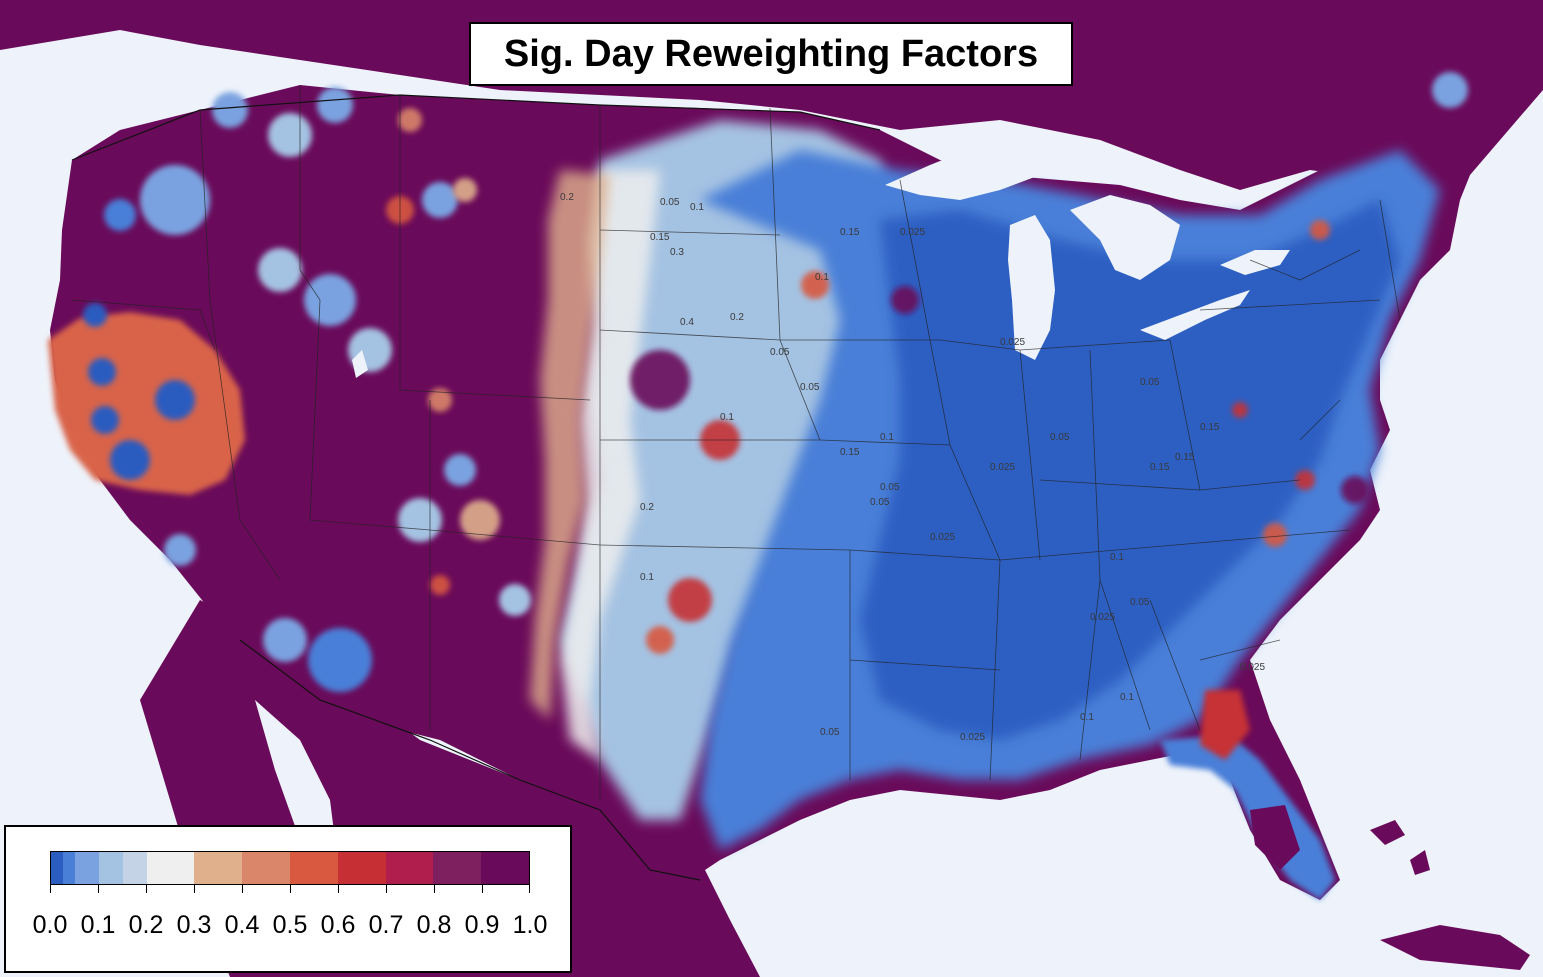  I want to click on florida-red-spot, so click(1225, 725).